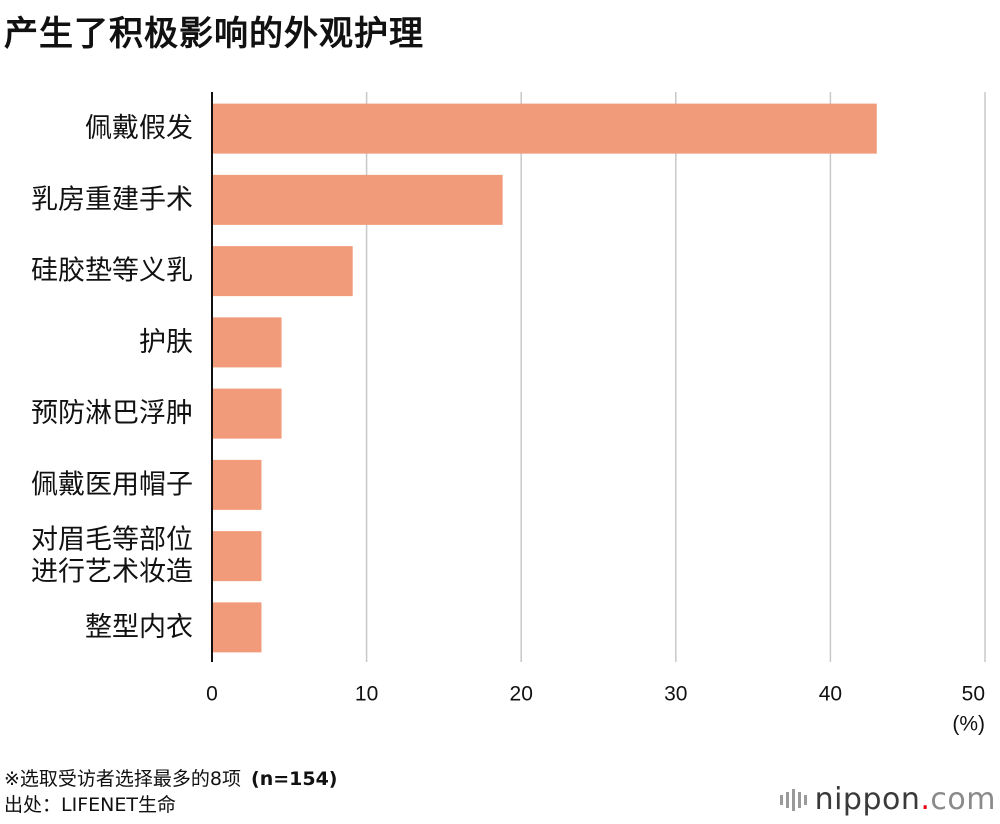 The width and height of the screenshot is (1000, 824). Describe the element at coordinates (867, 799) in the screenshot. I see `logo-name: nippon` at that location.